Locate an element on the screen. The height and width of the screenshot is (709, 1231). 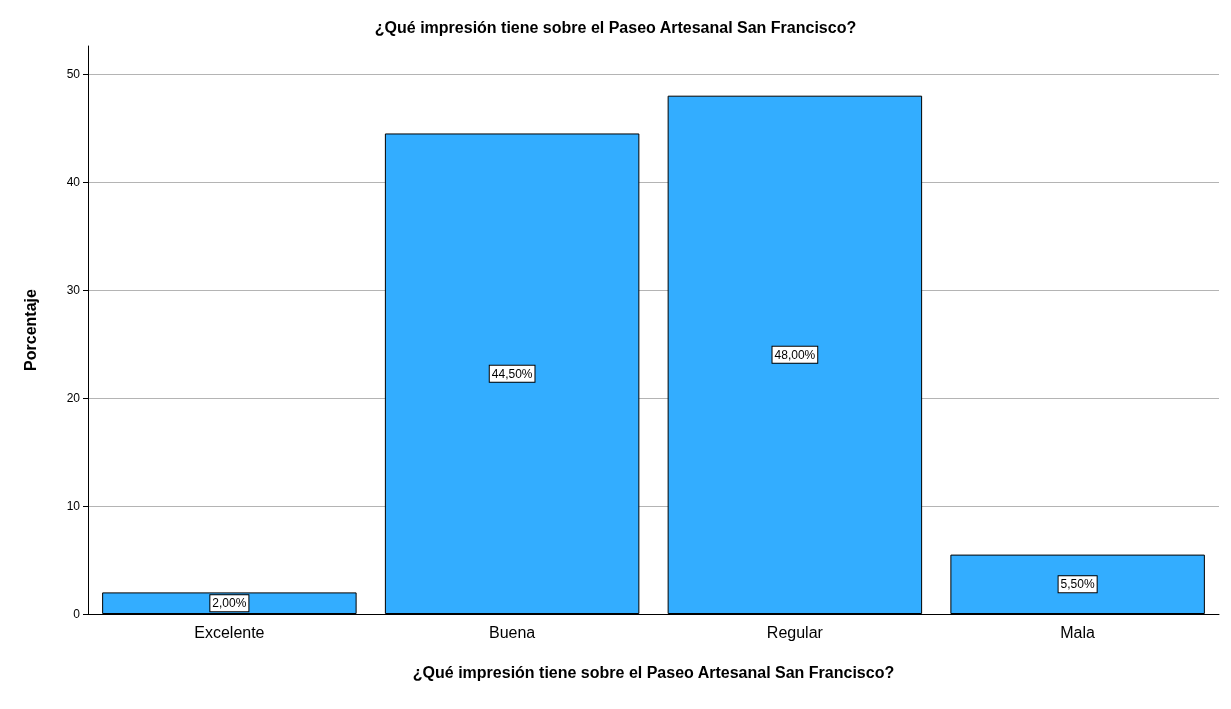
y-tick-label: 40 is located at coordinates (73, 182).